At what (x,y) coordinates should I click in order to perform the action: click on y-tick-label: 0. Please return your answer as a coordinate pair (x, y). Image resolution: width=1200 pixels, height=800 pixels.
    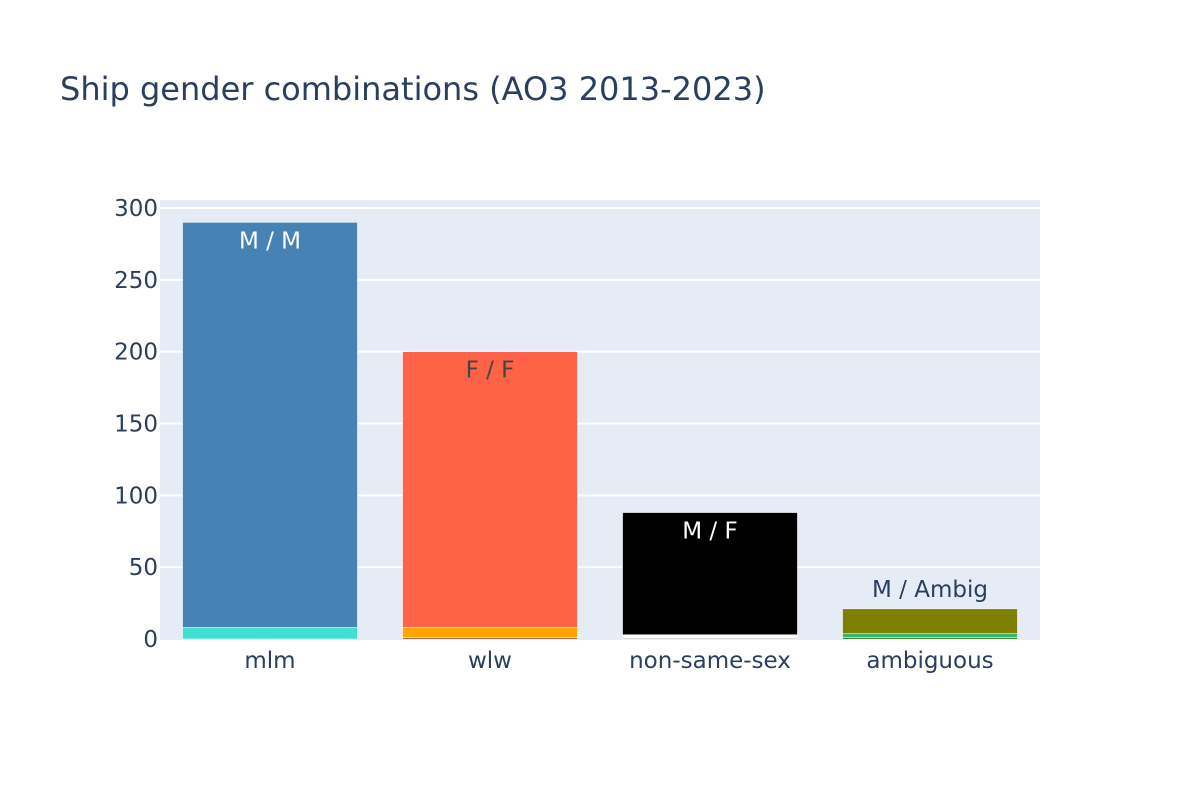
    Looking at the image, I should click on (150, 640).